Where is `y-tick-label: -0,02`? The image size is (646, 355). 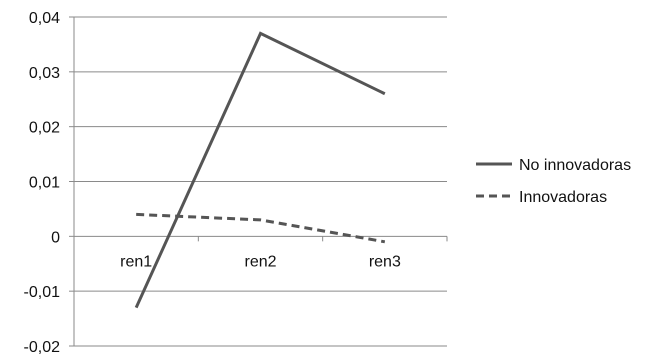 y-tick-label: -0,02 is located at coordinates (42, 347).